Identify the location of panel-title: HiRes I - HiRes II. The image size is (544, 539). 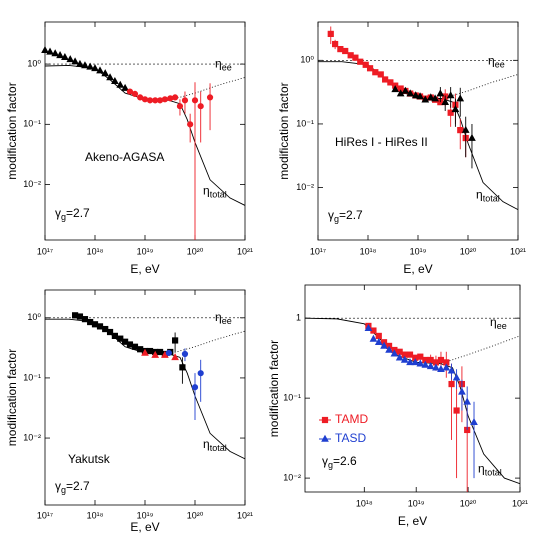
(381, 142).